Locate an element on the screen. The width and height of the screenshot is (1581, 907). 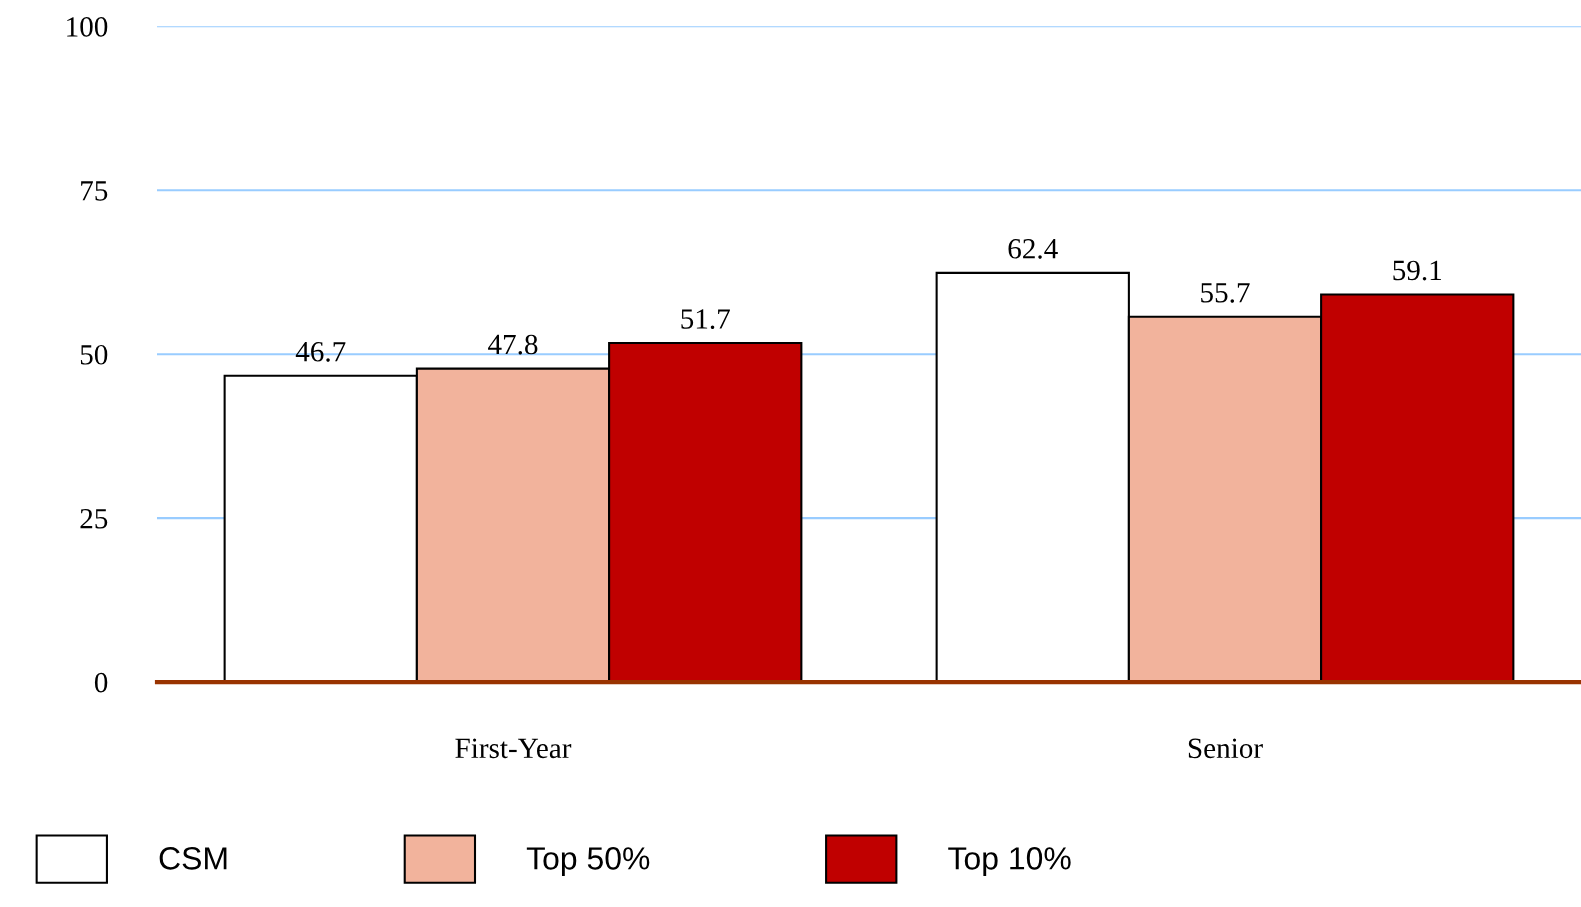
legend-label: Top 10% is located at coordinates (1009, 861).